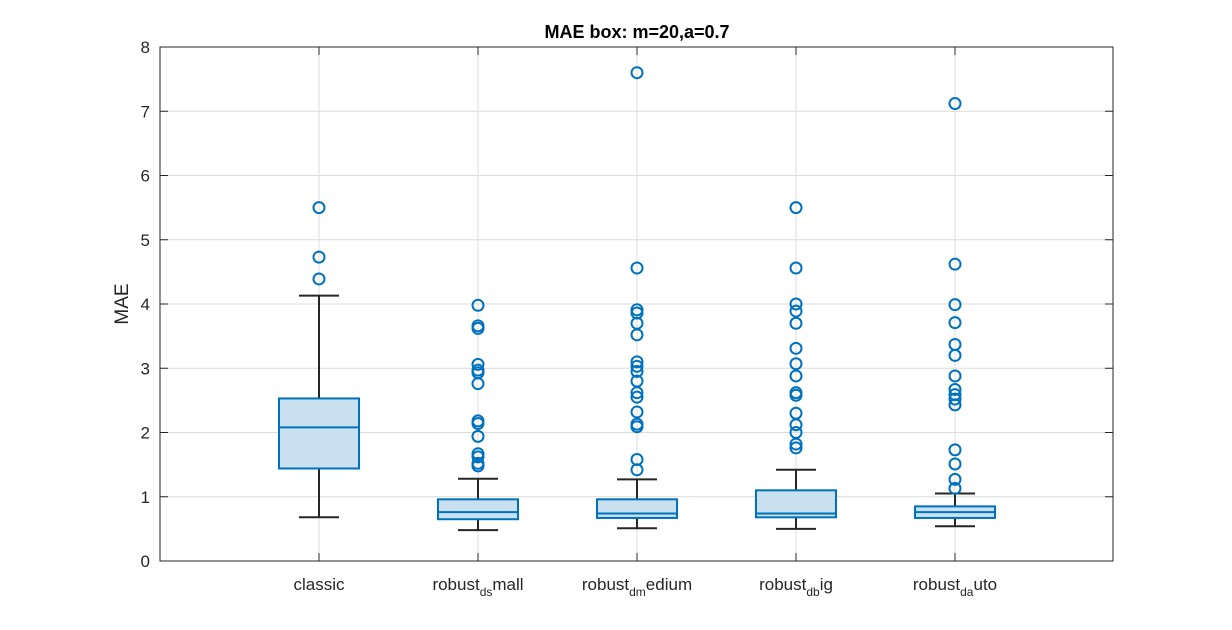 This screenshot has height=630, width=1232. I want to click on x-tick-label: classic, so click(319, 584).